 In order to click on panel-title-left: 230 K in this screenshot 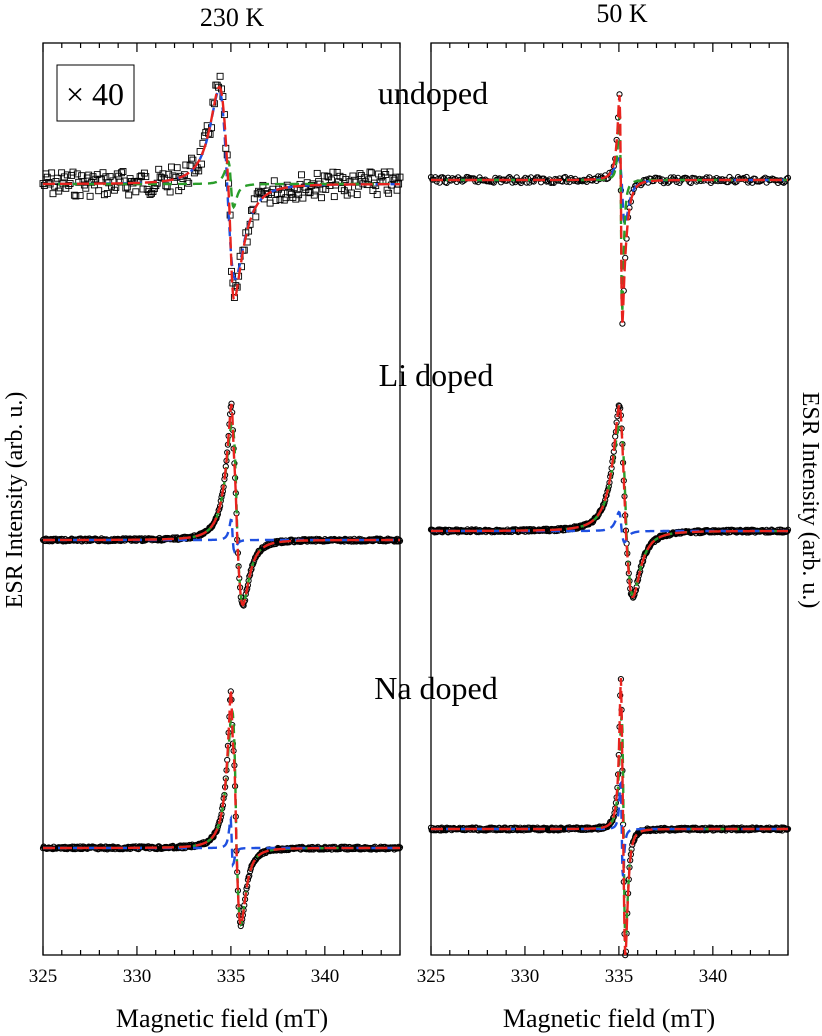, I will do `click(232, 17)`.